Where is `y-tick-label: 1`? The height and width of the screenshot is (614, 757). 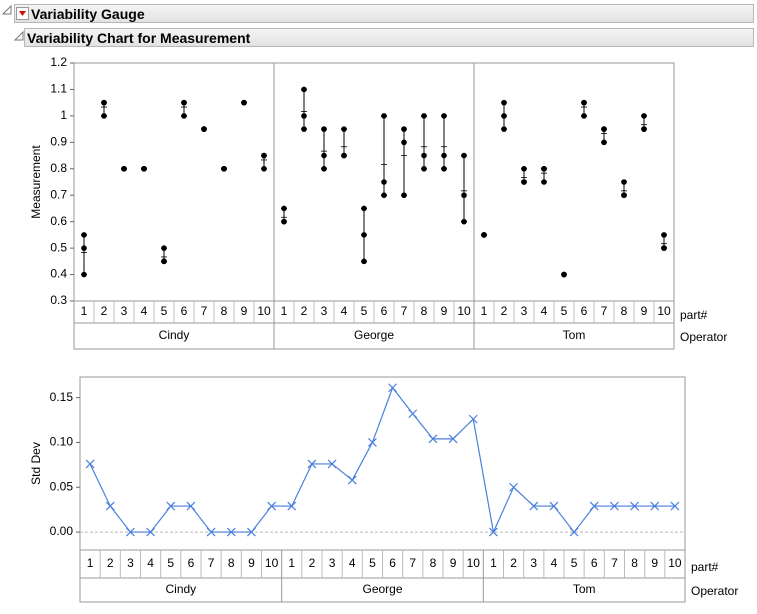
y-tick-label: 1 is located at coordinates (63, 115).